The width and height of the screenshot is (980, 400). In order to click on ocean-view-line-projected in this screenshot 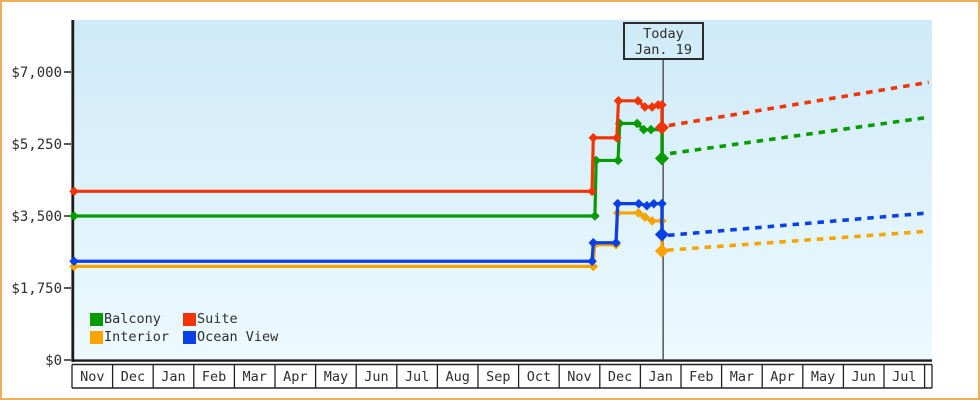, I will do `click(798, 224)`.